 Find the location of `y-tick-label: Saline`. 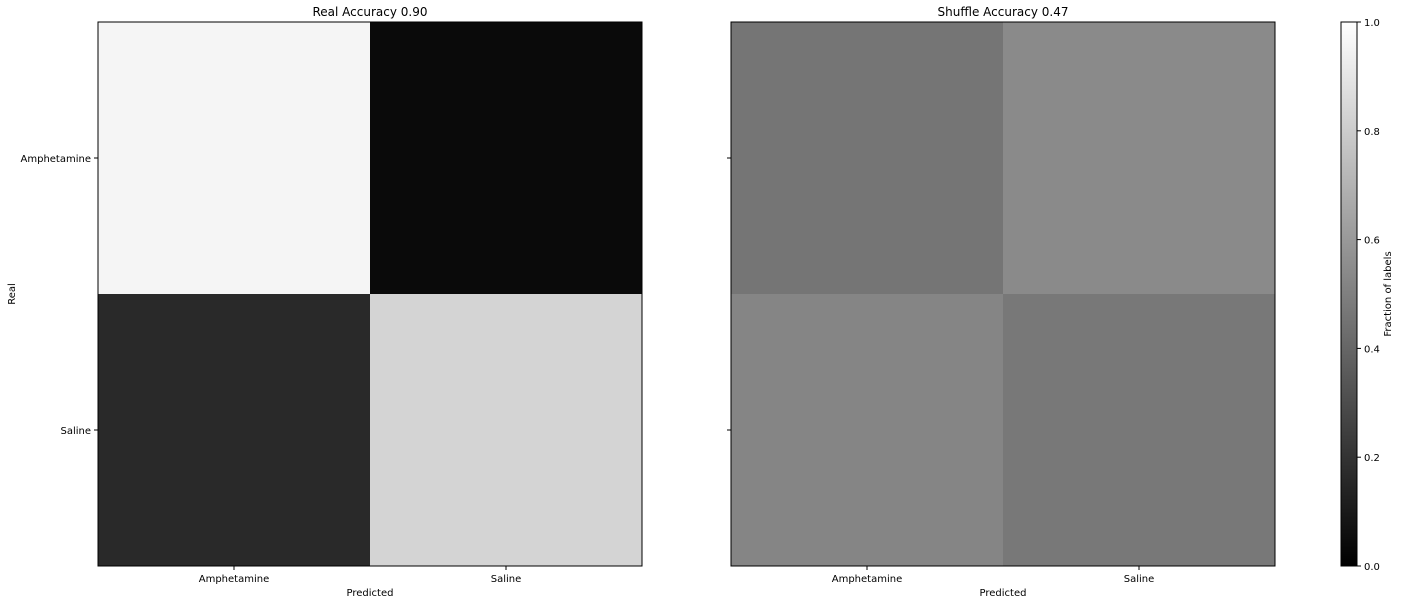

y-tick-label: Saline is located at coordinates (75, 431).